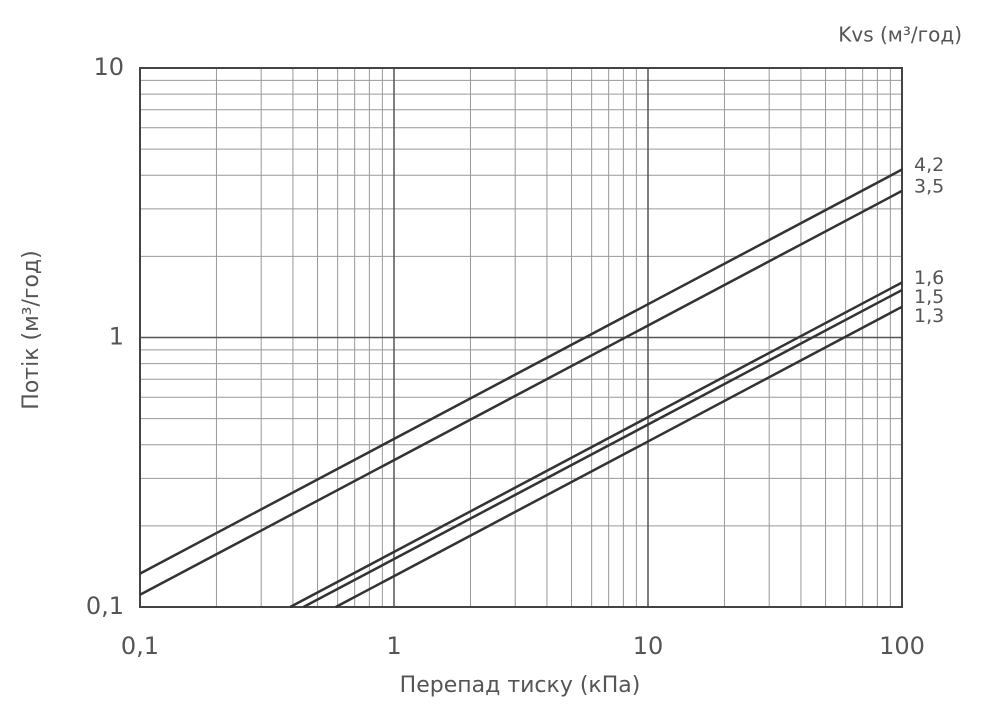 The image size is (1000, 712). I want to click on legend-title: Kvs (м³/год), so click(900, 35).